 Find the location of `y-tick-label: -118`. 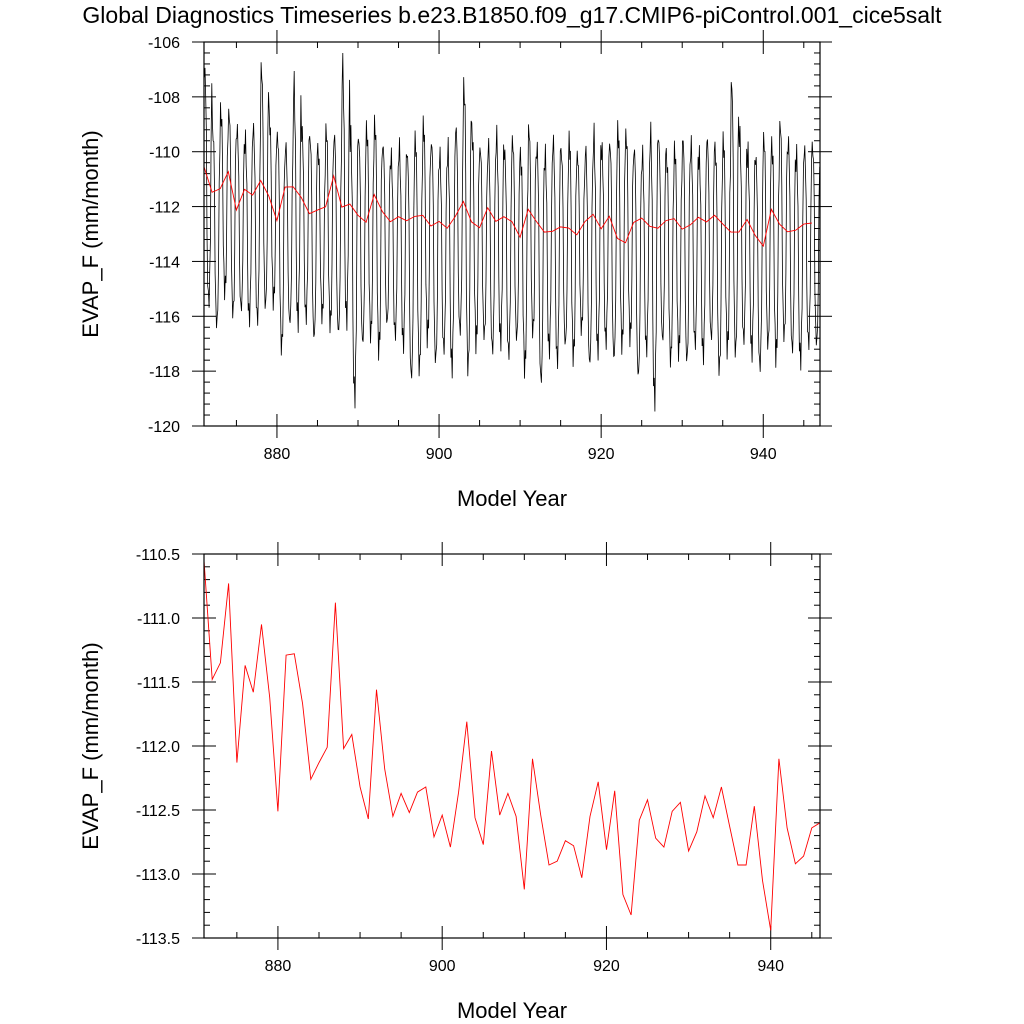

y-tick-label: -118 is located at coordinates (164, 372).